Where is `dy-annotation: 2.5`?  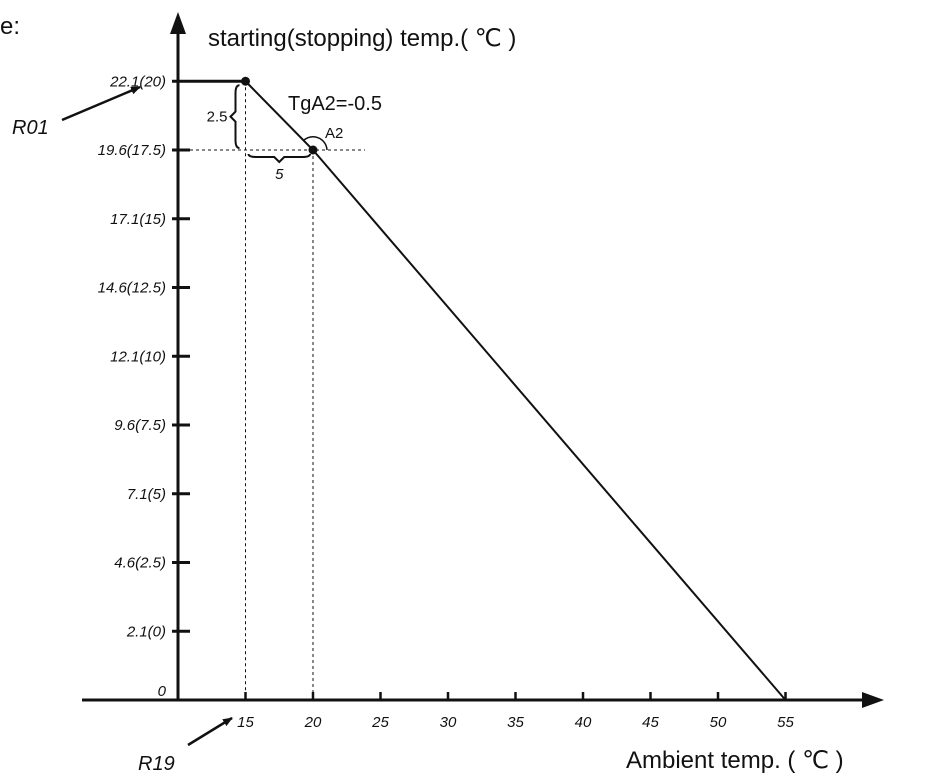 dy-annotation: 2.5 is located at coordinates (217, 117).